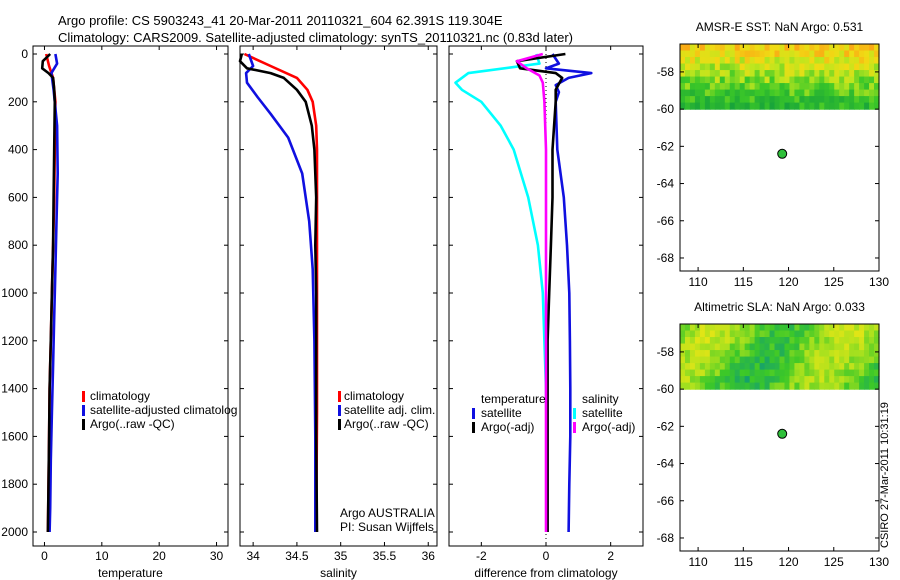  I want to click on temperature-ytick-label: 400, so click(18, 150).